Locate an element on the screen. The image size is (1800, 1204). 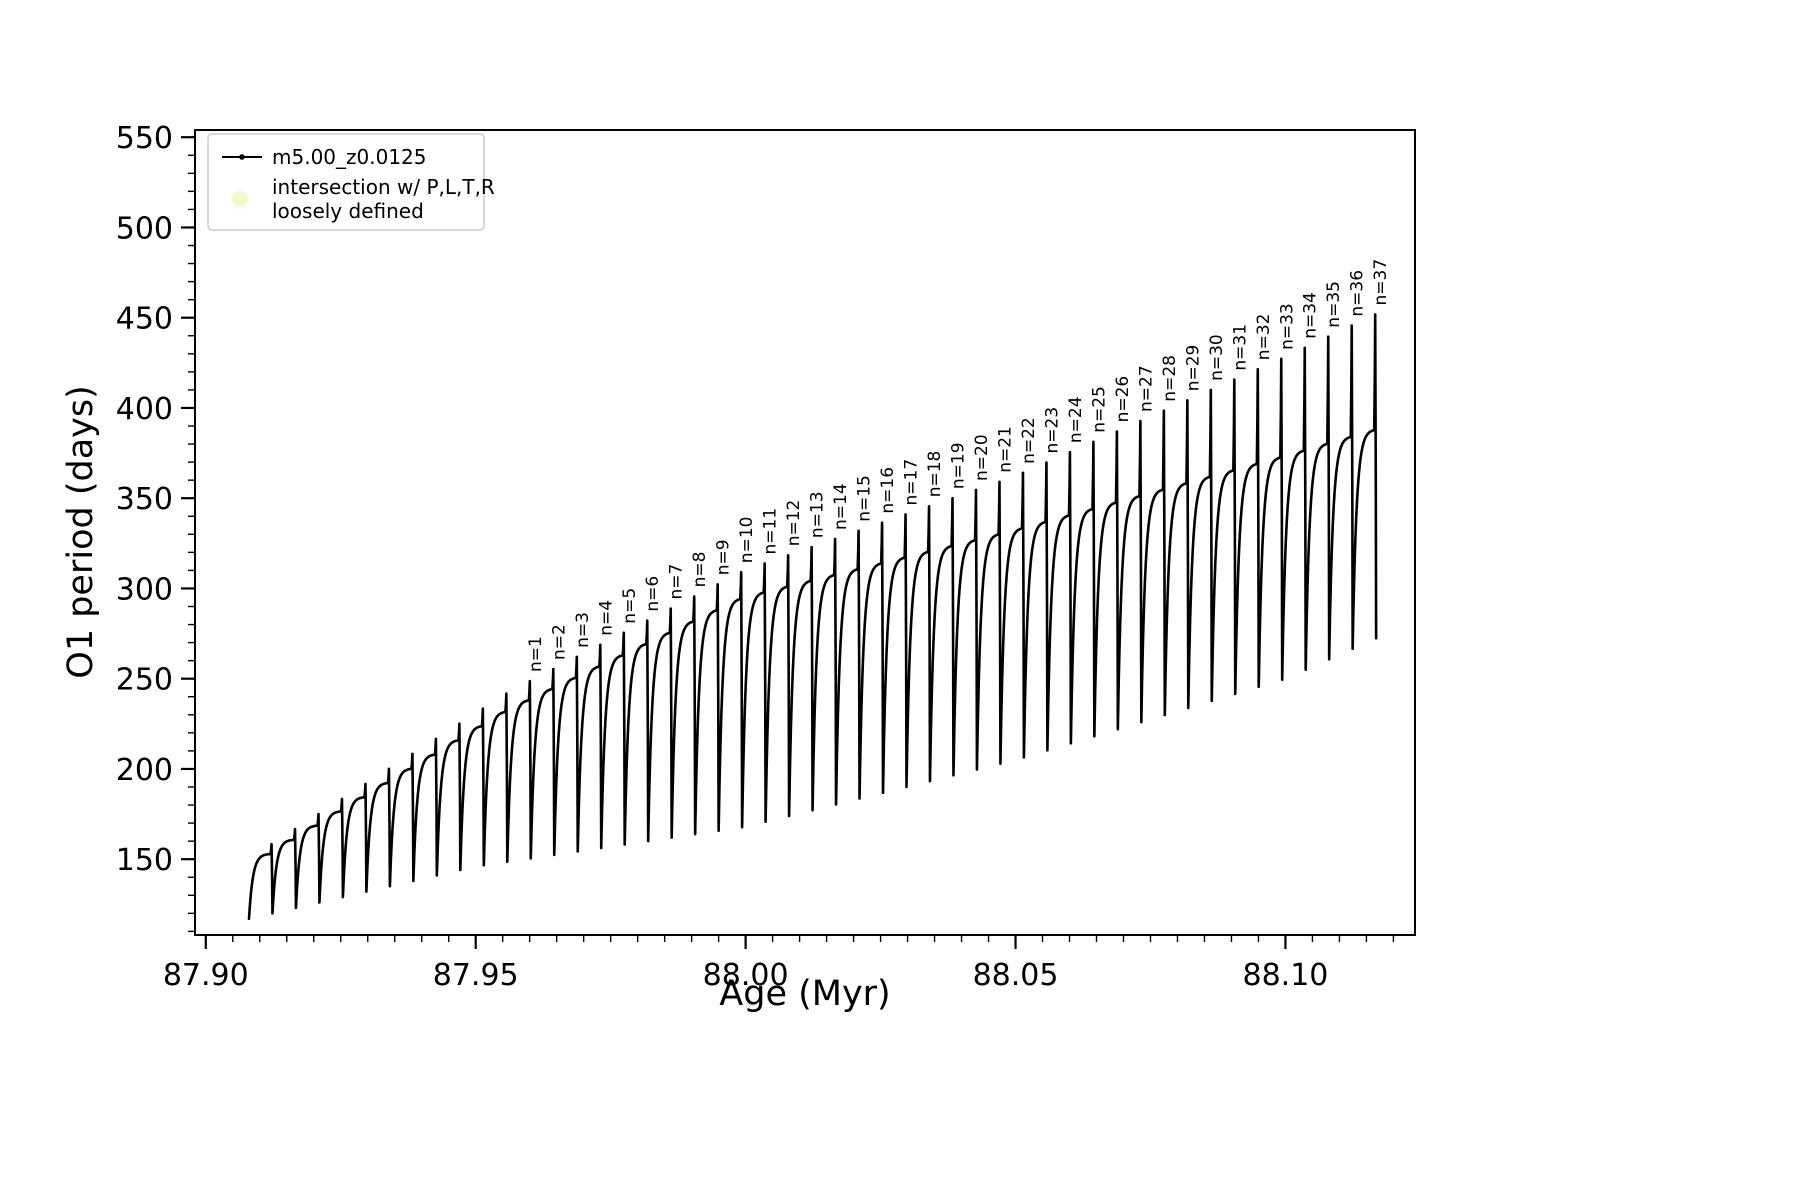
x-tick-label: 88.00 is located at coordinates (746, 975).